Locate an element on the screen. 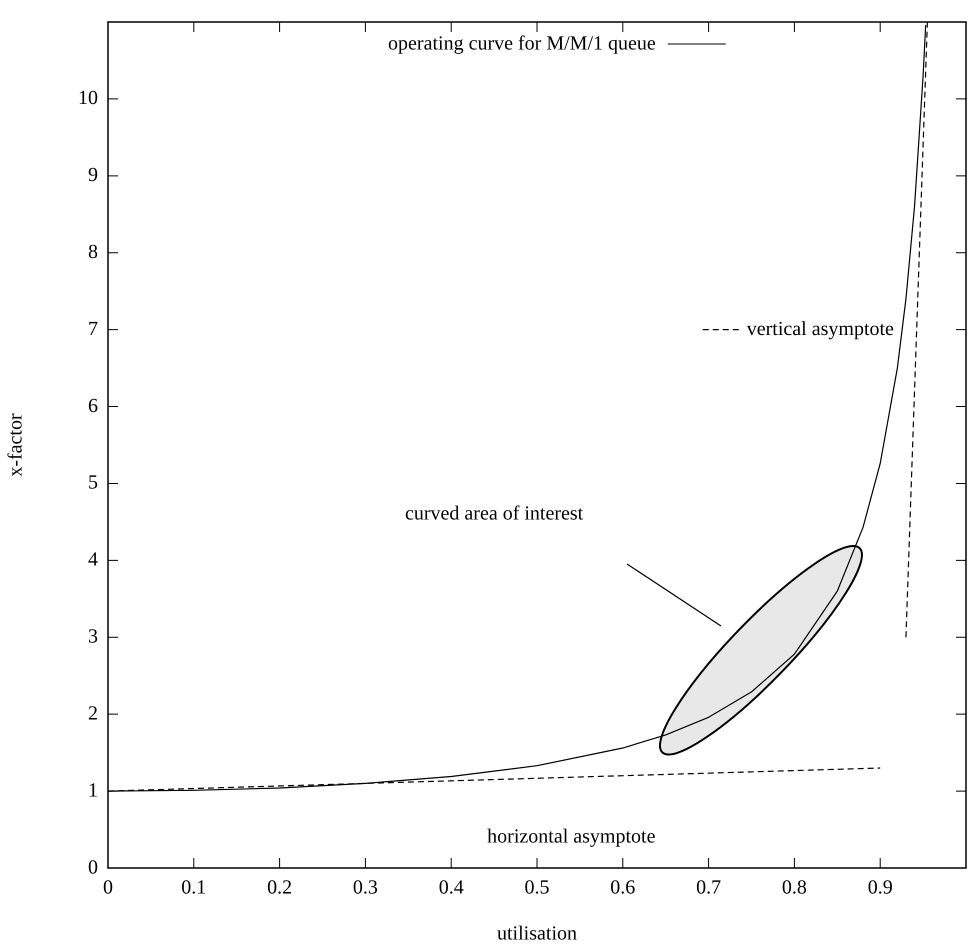 This screenshot has width=968, height=950. y-tick-label: 6 is located at coordinates (93, 405).